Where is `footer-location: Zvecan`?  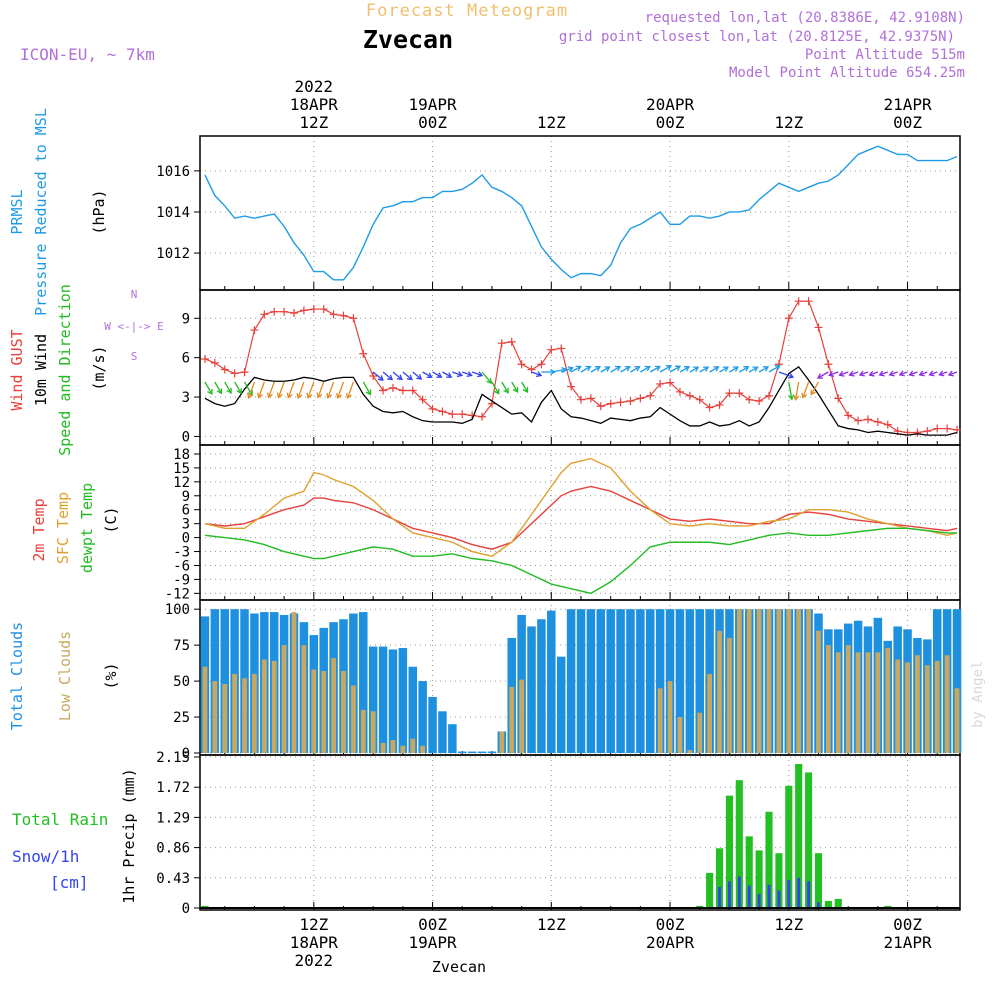 footer-location: Zvecan is located at coordinates (459, 967).